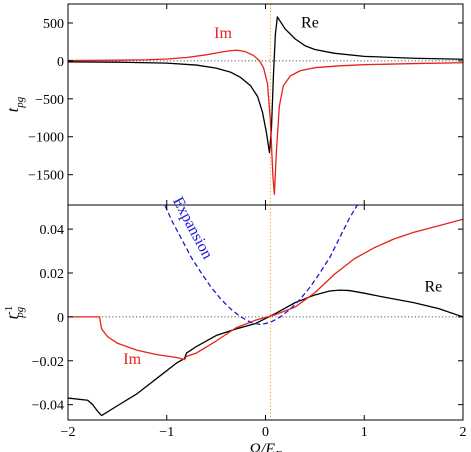  Describe the element at coordinates (310, 23) in the screenshot. I see `top-annotation-re: Re` at that location.